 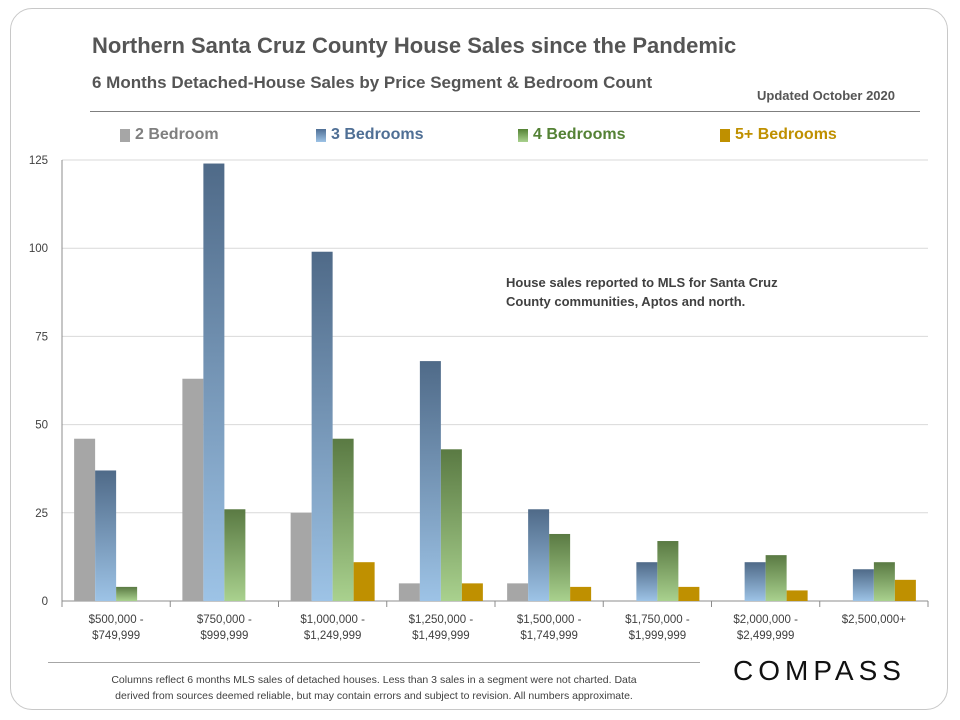 What do you see at coordinates (505, 111) in the screenshot?
I see `header-divider` at bounding box center [505, 111].